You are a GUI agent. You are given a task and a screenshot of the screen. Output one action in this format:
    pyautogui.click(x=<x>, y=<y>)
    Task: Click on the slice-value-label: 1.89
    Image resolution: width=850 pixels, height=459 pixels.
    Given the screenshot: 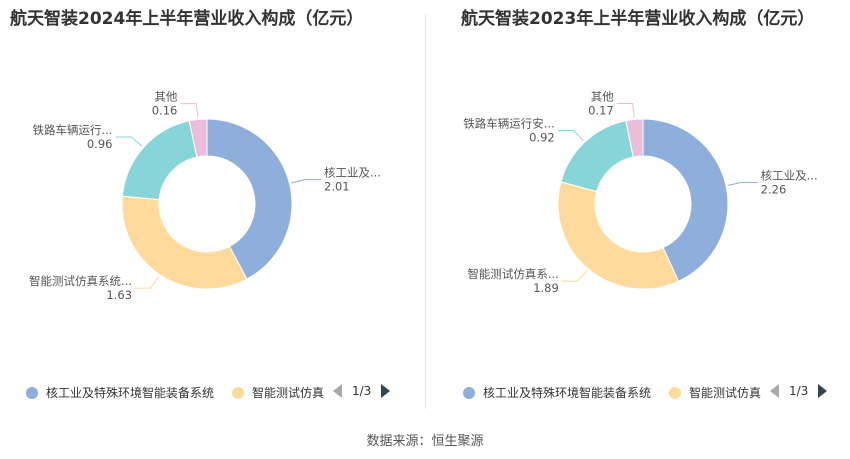 What is the action you would take?
    pyautogui.click(x=546, y=288)
    